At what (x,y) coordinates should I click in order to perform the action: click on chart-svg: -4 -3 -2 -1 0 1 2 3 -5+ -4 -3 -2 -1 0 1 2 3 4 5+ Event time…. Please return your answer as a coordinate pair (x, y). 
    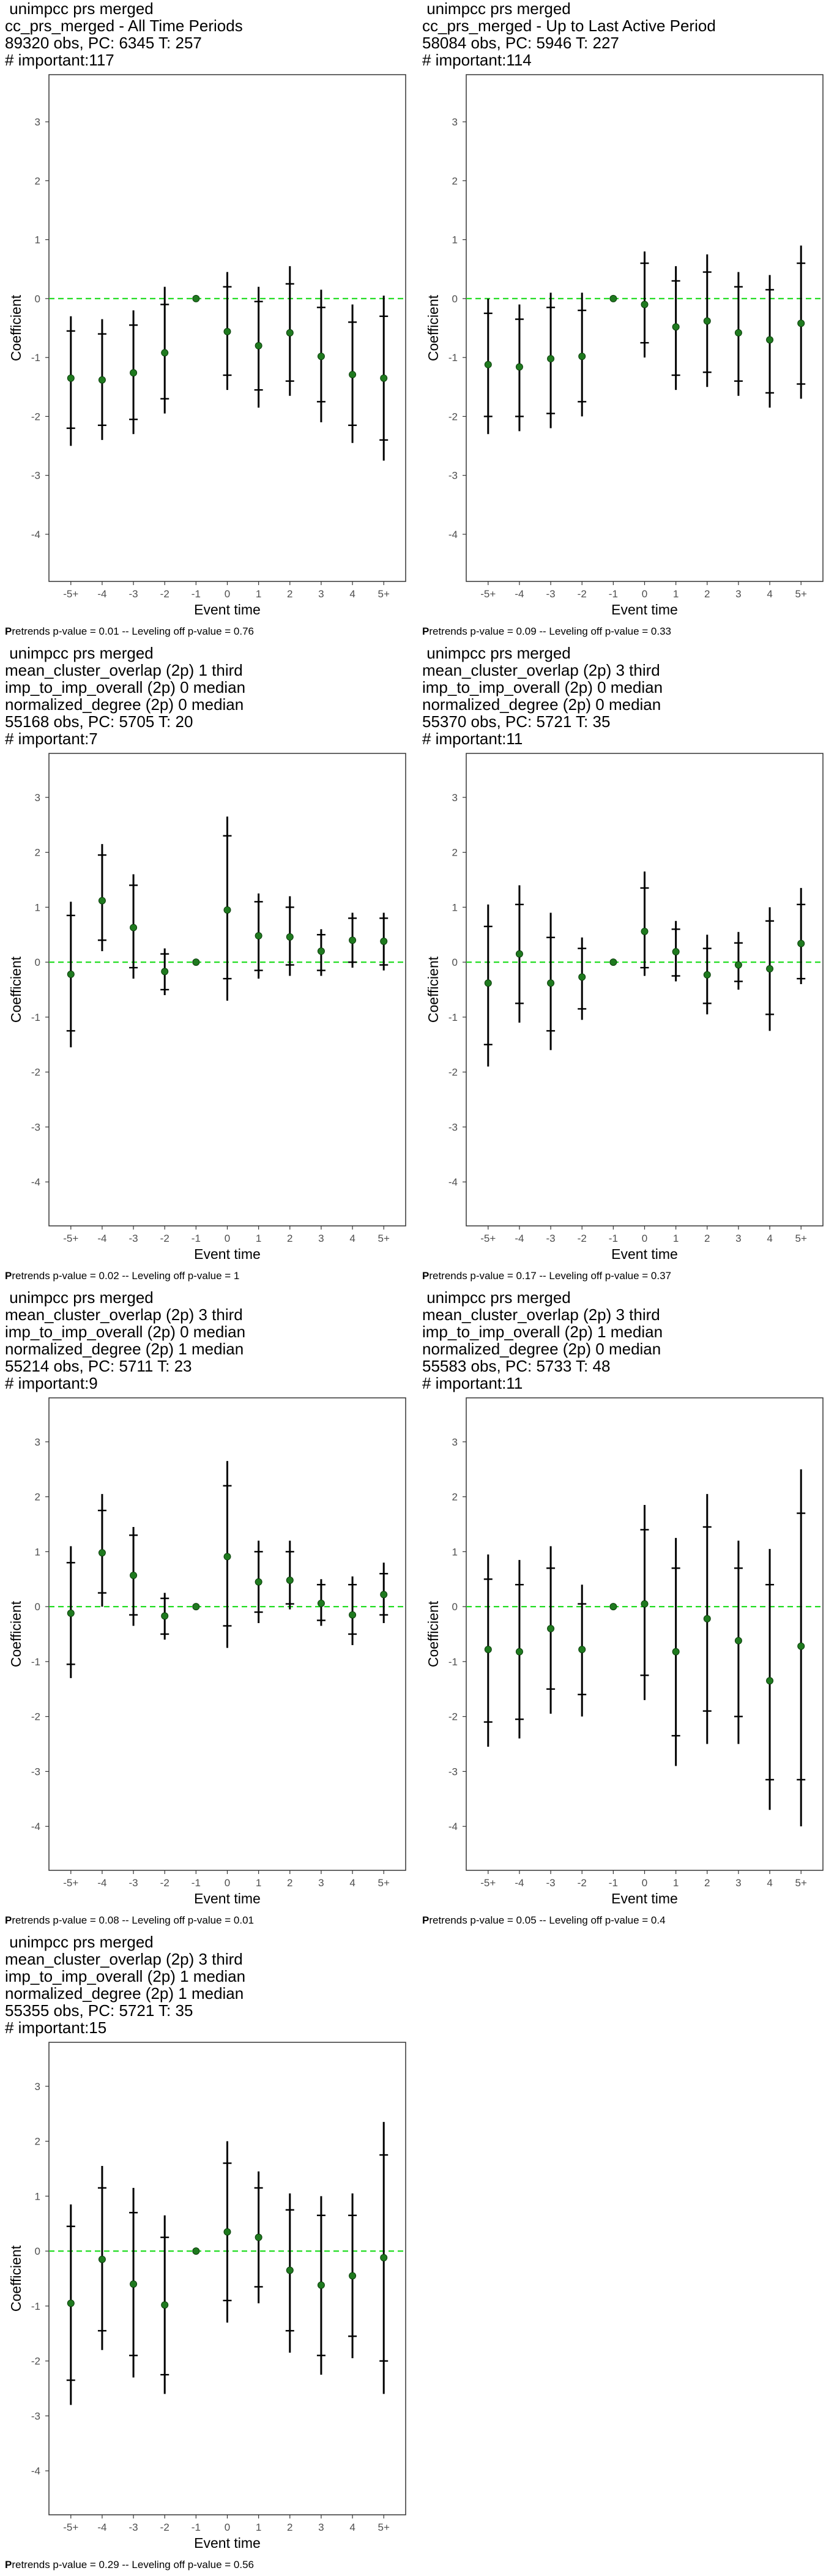
    Looking at the image, I should click on (624, 1008).